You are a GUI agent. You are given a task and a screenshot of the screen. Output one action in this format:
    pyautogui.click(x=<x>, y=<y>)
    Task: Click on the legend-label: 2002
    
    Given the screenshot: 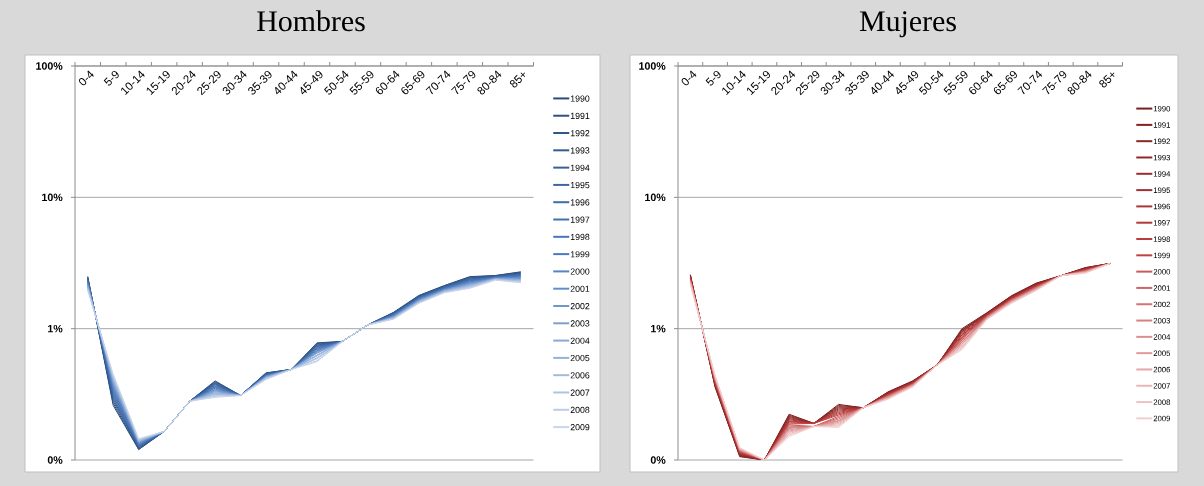 What is the action you would take?
    pyautogui.click(x=580, y=306)
    